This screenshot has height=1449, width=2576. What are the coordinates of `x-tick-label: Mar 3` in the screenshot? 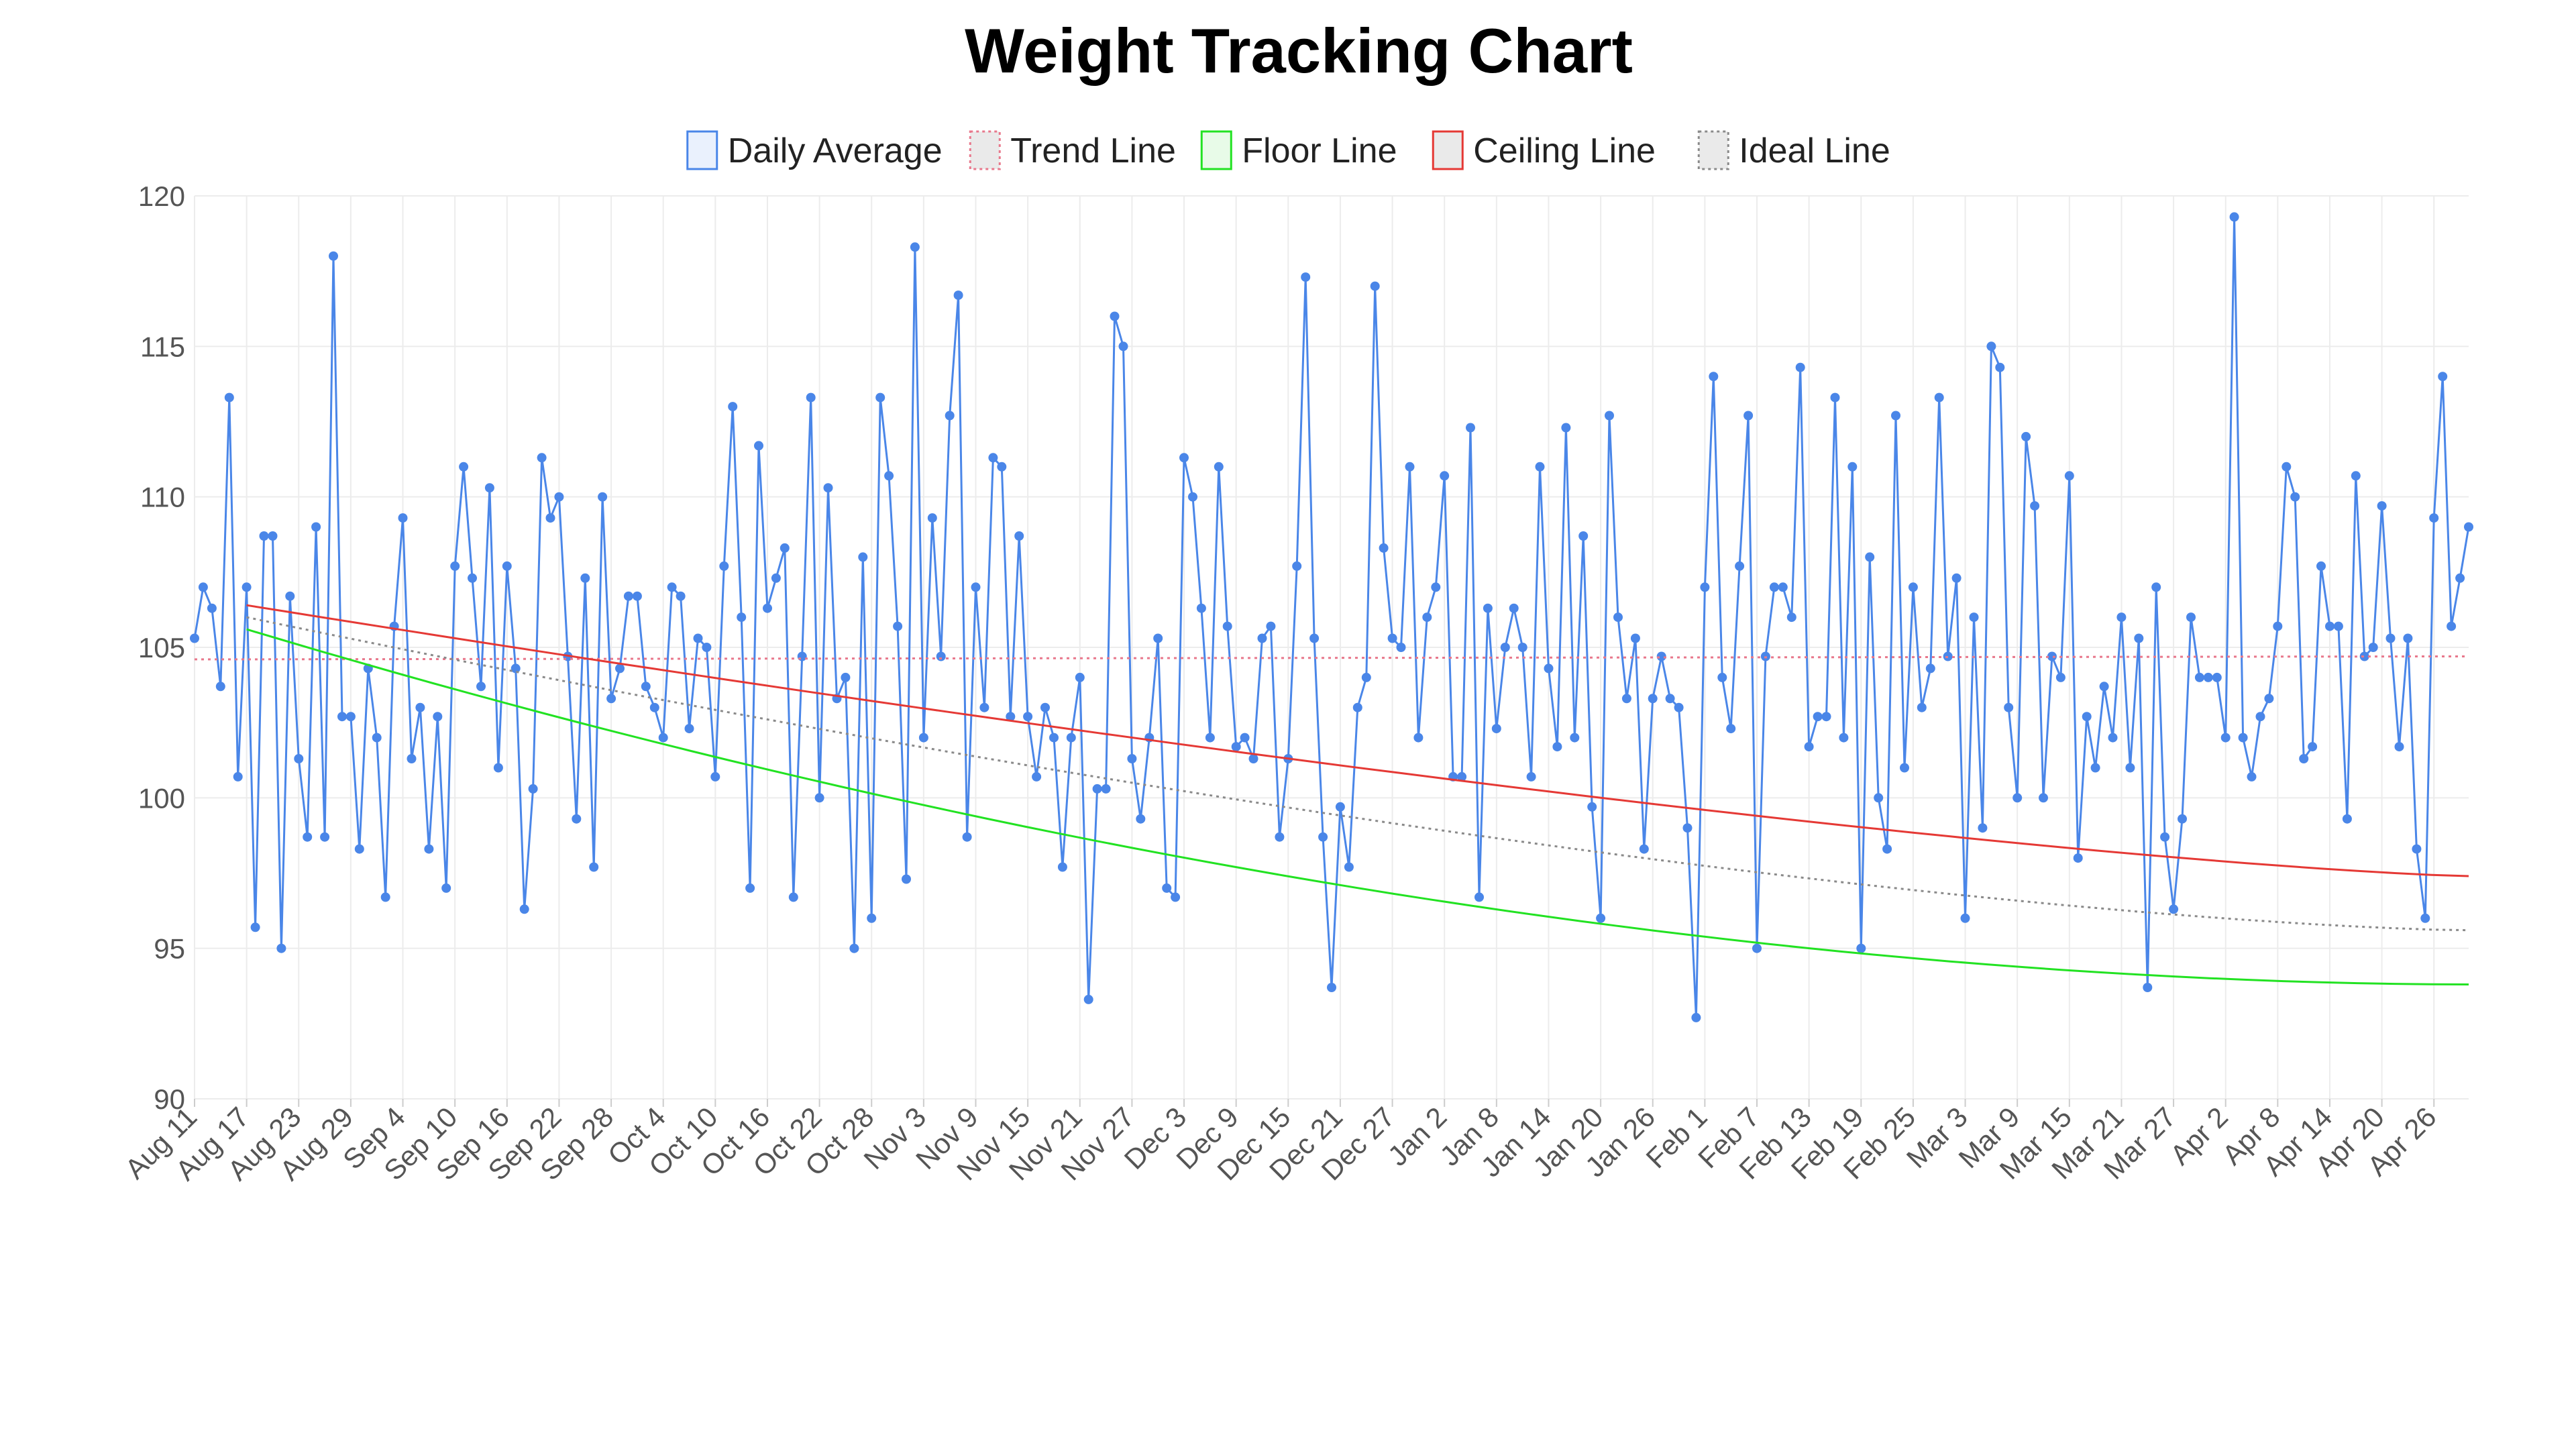 It's located at (1937, 1137).